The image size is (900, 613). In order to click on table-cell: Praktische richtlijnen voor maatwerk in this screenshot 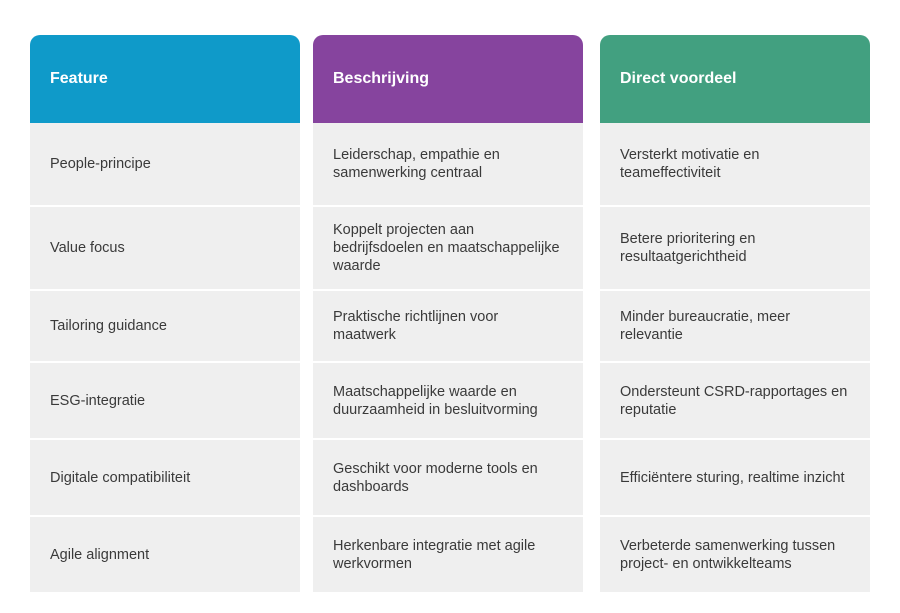, I will do `click(448, 326)`.